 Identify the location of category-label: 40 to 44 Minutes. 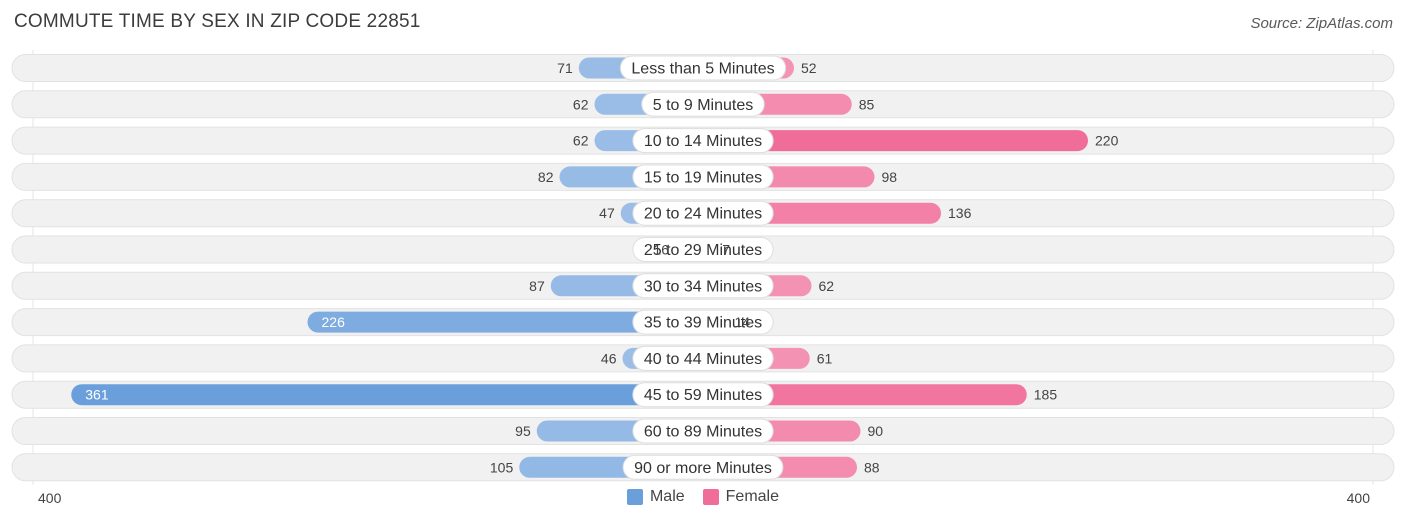
(703, 359).